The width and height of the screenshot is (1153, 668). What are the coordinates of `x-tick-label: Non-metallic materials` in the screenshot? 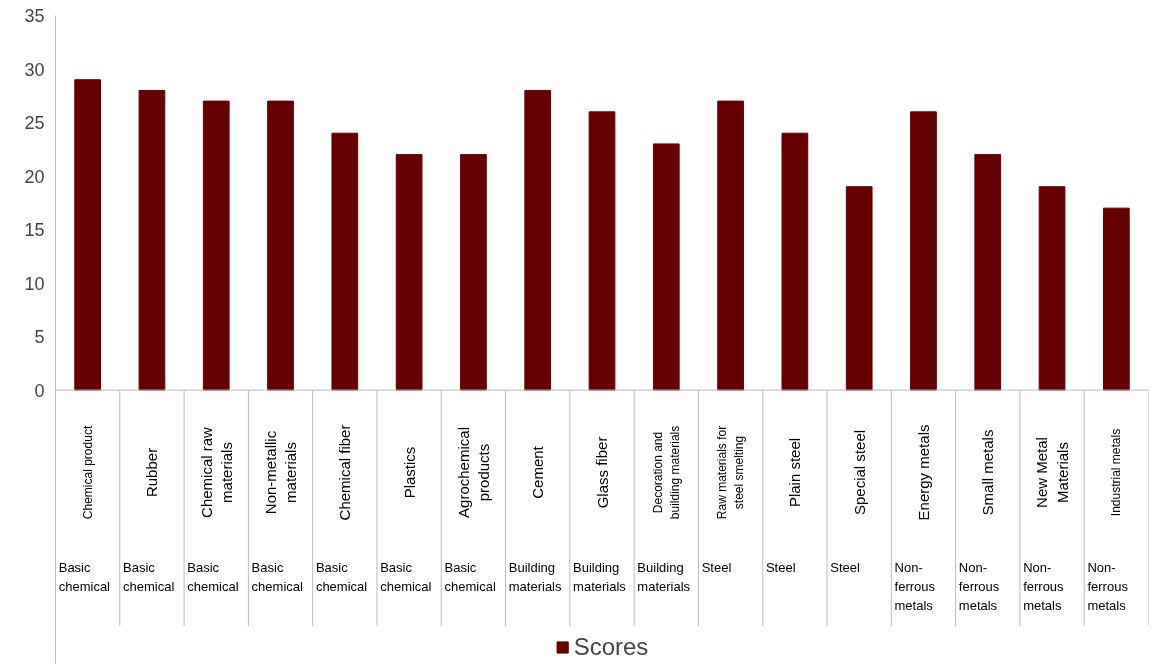 It's located at (280, 472).